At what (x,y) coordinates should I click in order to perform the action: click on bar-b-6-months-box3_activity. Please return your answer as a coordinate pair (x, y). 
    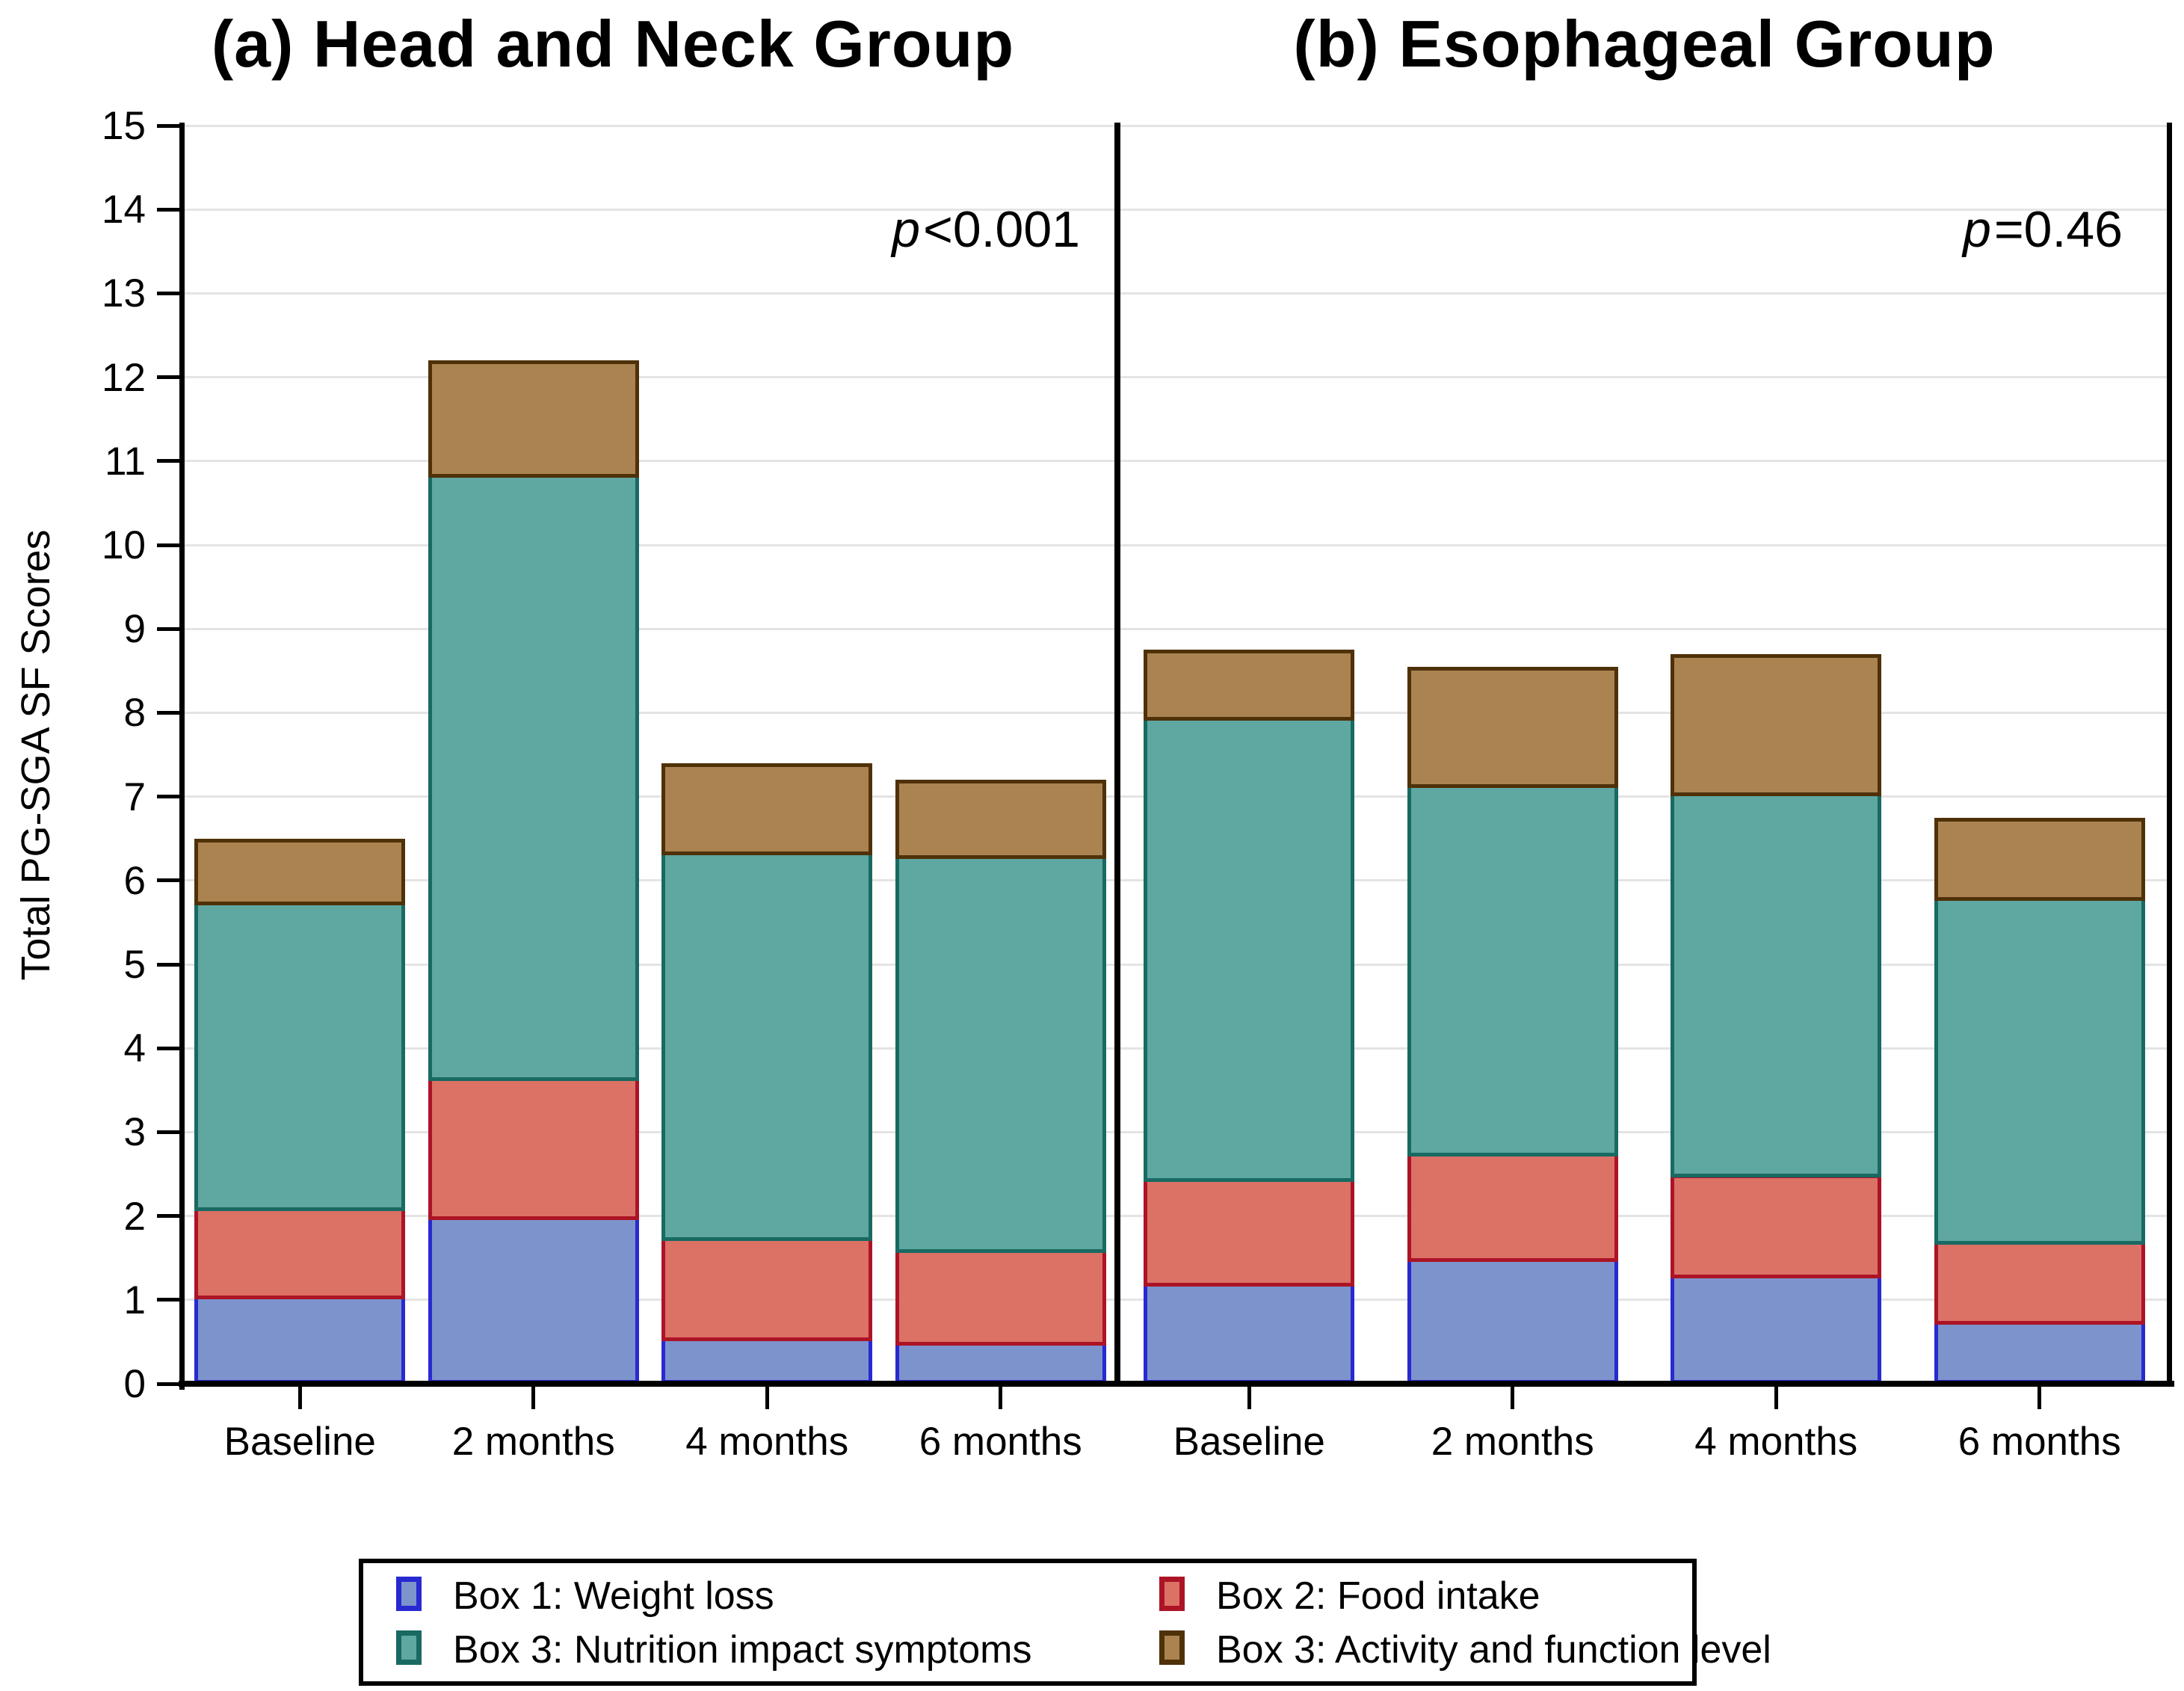
    Looking at the image, I should click on (2039, 859).